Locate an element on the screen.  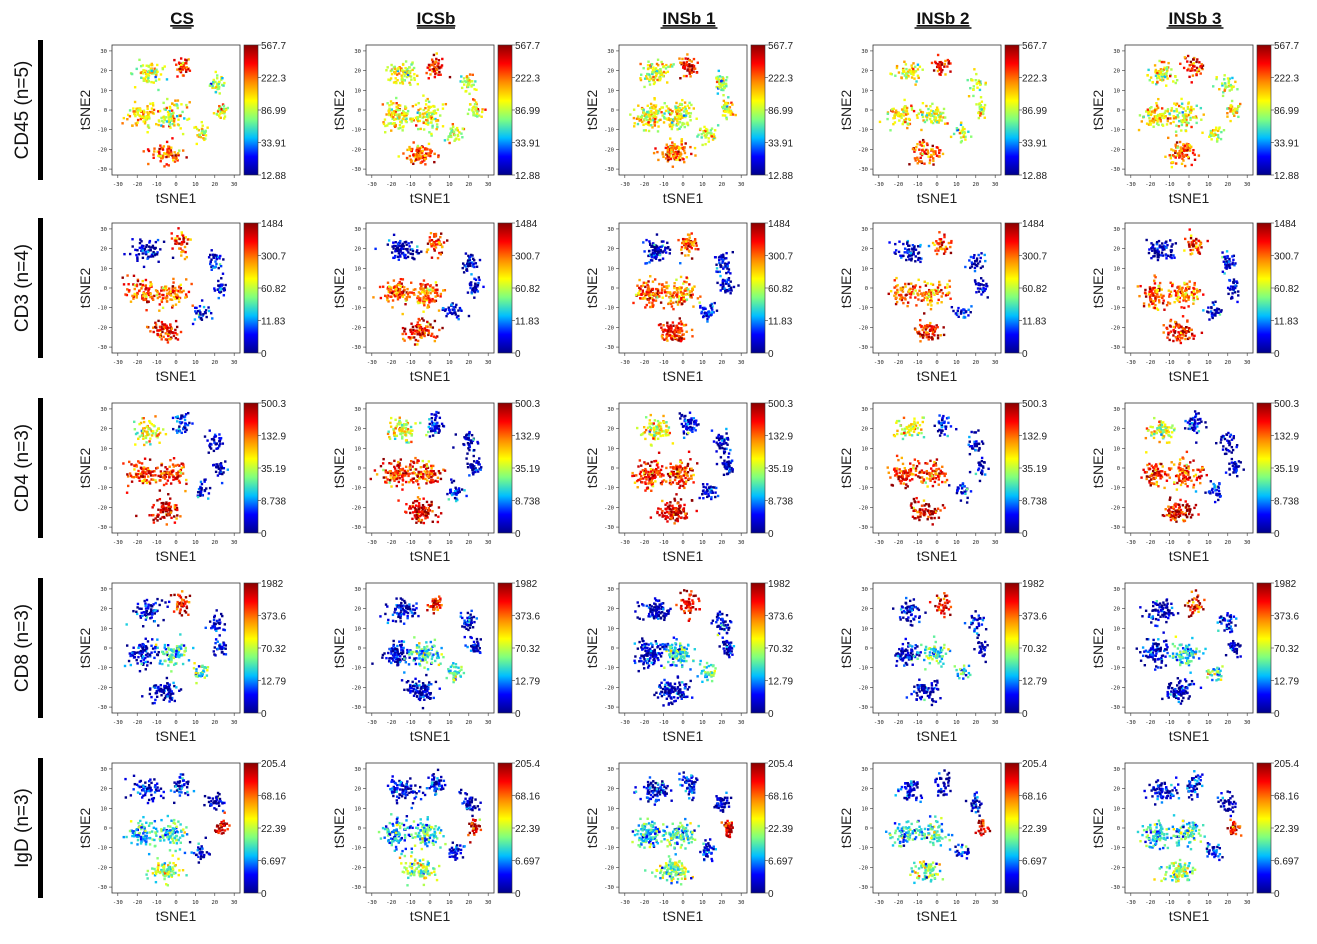
colorbar-label: 12.88 is located at coordinates (273, 176).